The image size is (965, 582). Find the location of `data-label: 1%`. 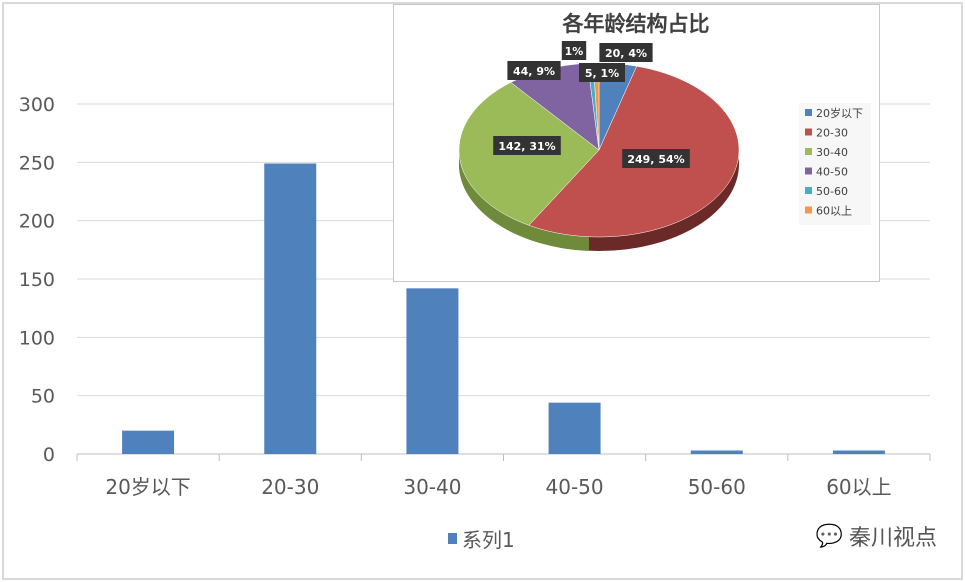

data-label: 1% is located at coordinates (574, 51).